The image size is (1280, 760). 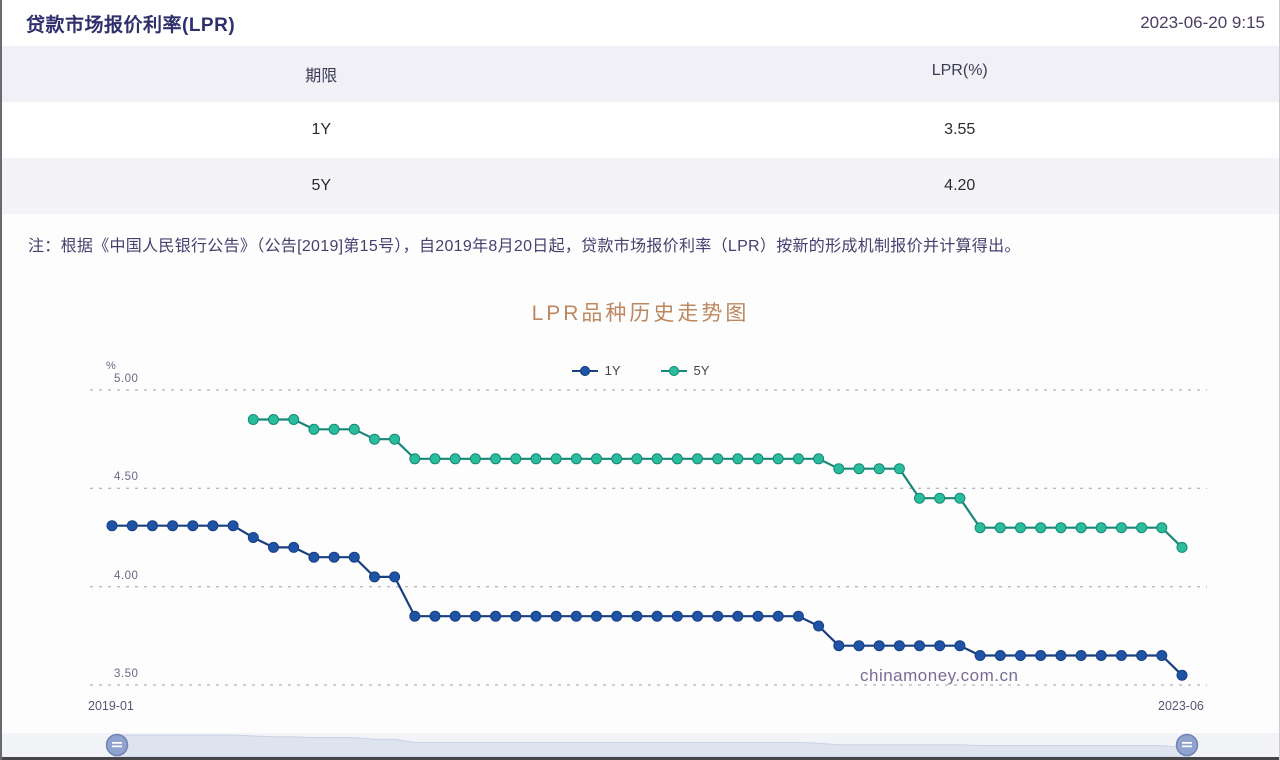 What do you see at coordinates (111, 366) in the screenshot?
I see `y-axis-unit: %` at bounding box center [111, 366].